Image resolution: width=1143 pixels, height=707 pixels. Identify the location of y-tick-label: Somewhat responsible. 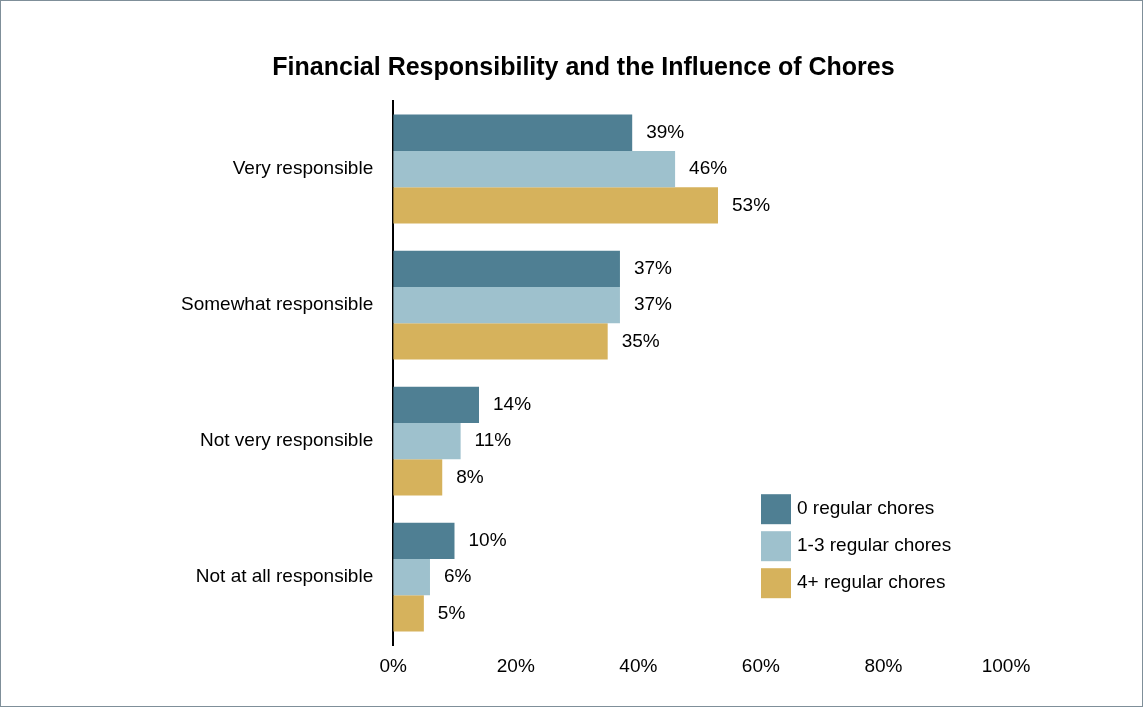
(277, 304).